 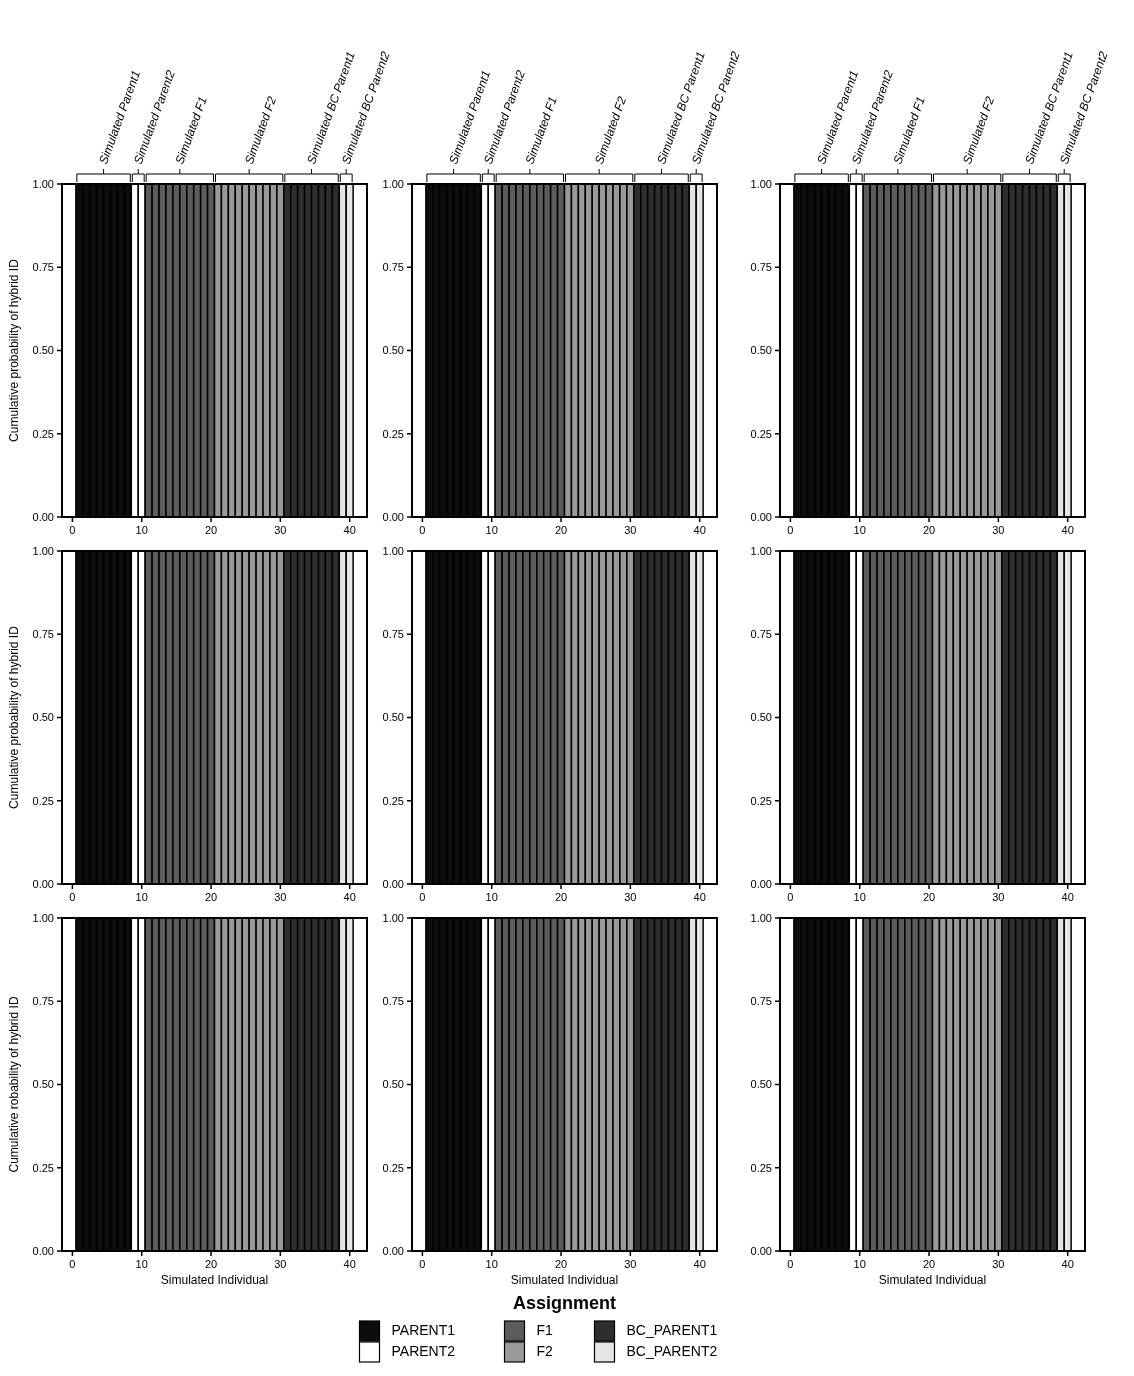 I want to click on legend-title: Assignment, so click(x=564, y=1303).